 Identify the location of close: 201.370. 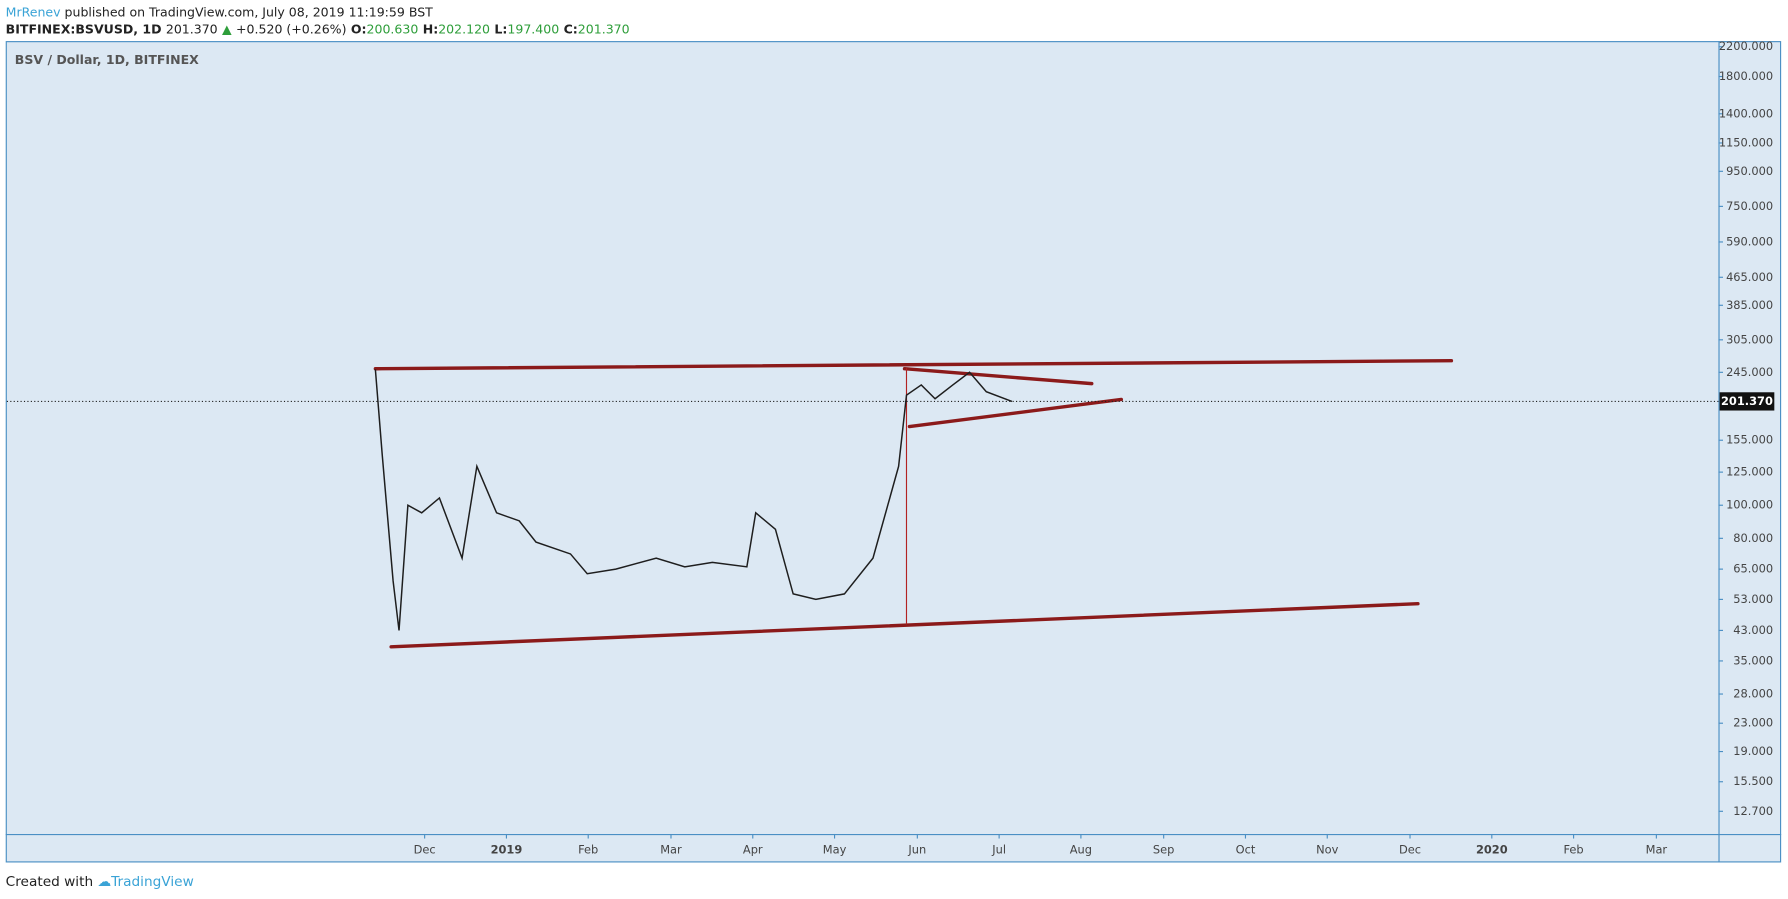
(604, 28).